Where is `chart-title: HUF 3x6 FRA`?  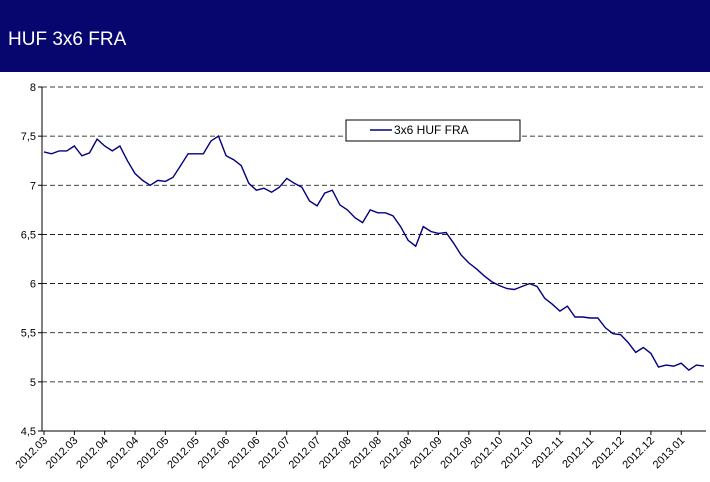
chart-title: HUF 3x6 FRA is located at coordinates (67, 39).